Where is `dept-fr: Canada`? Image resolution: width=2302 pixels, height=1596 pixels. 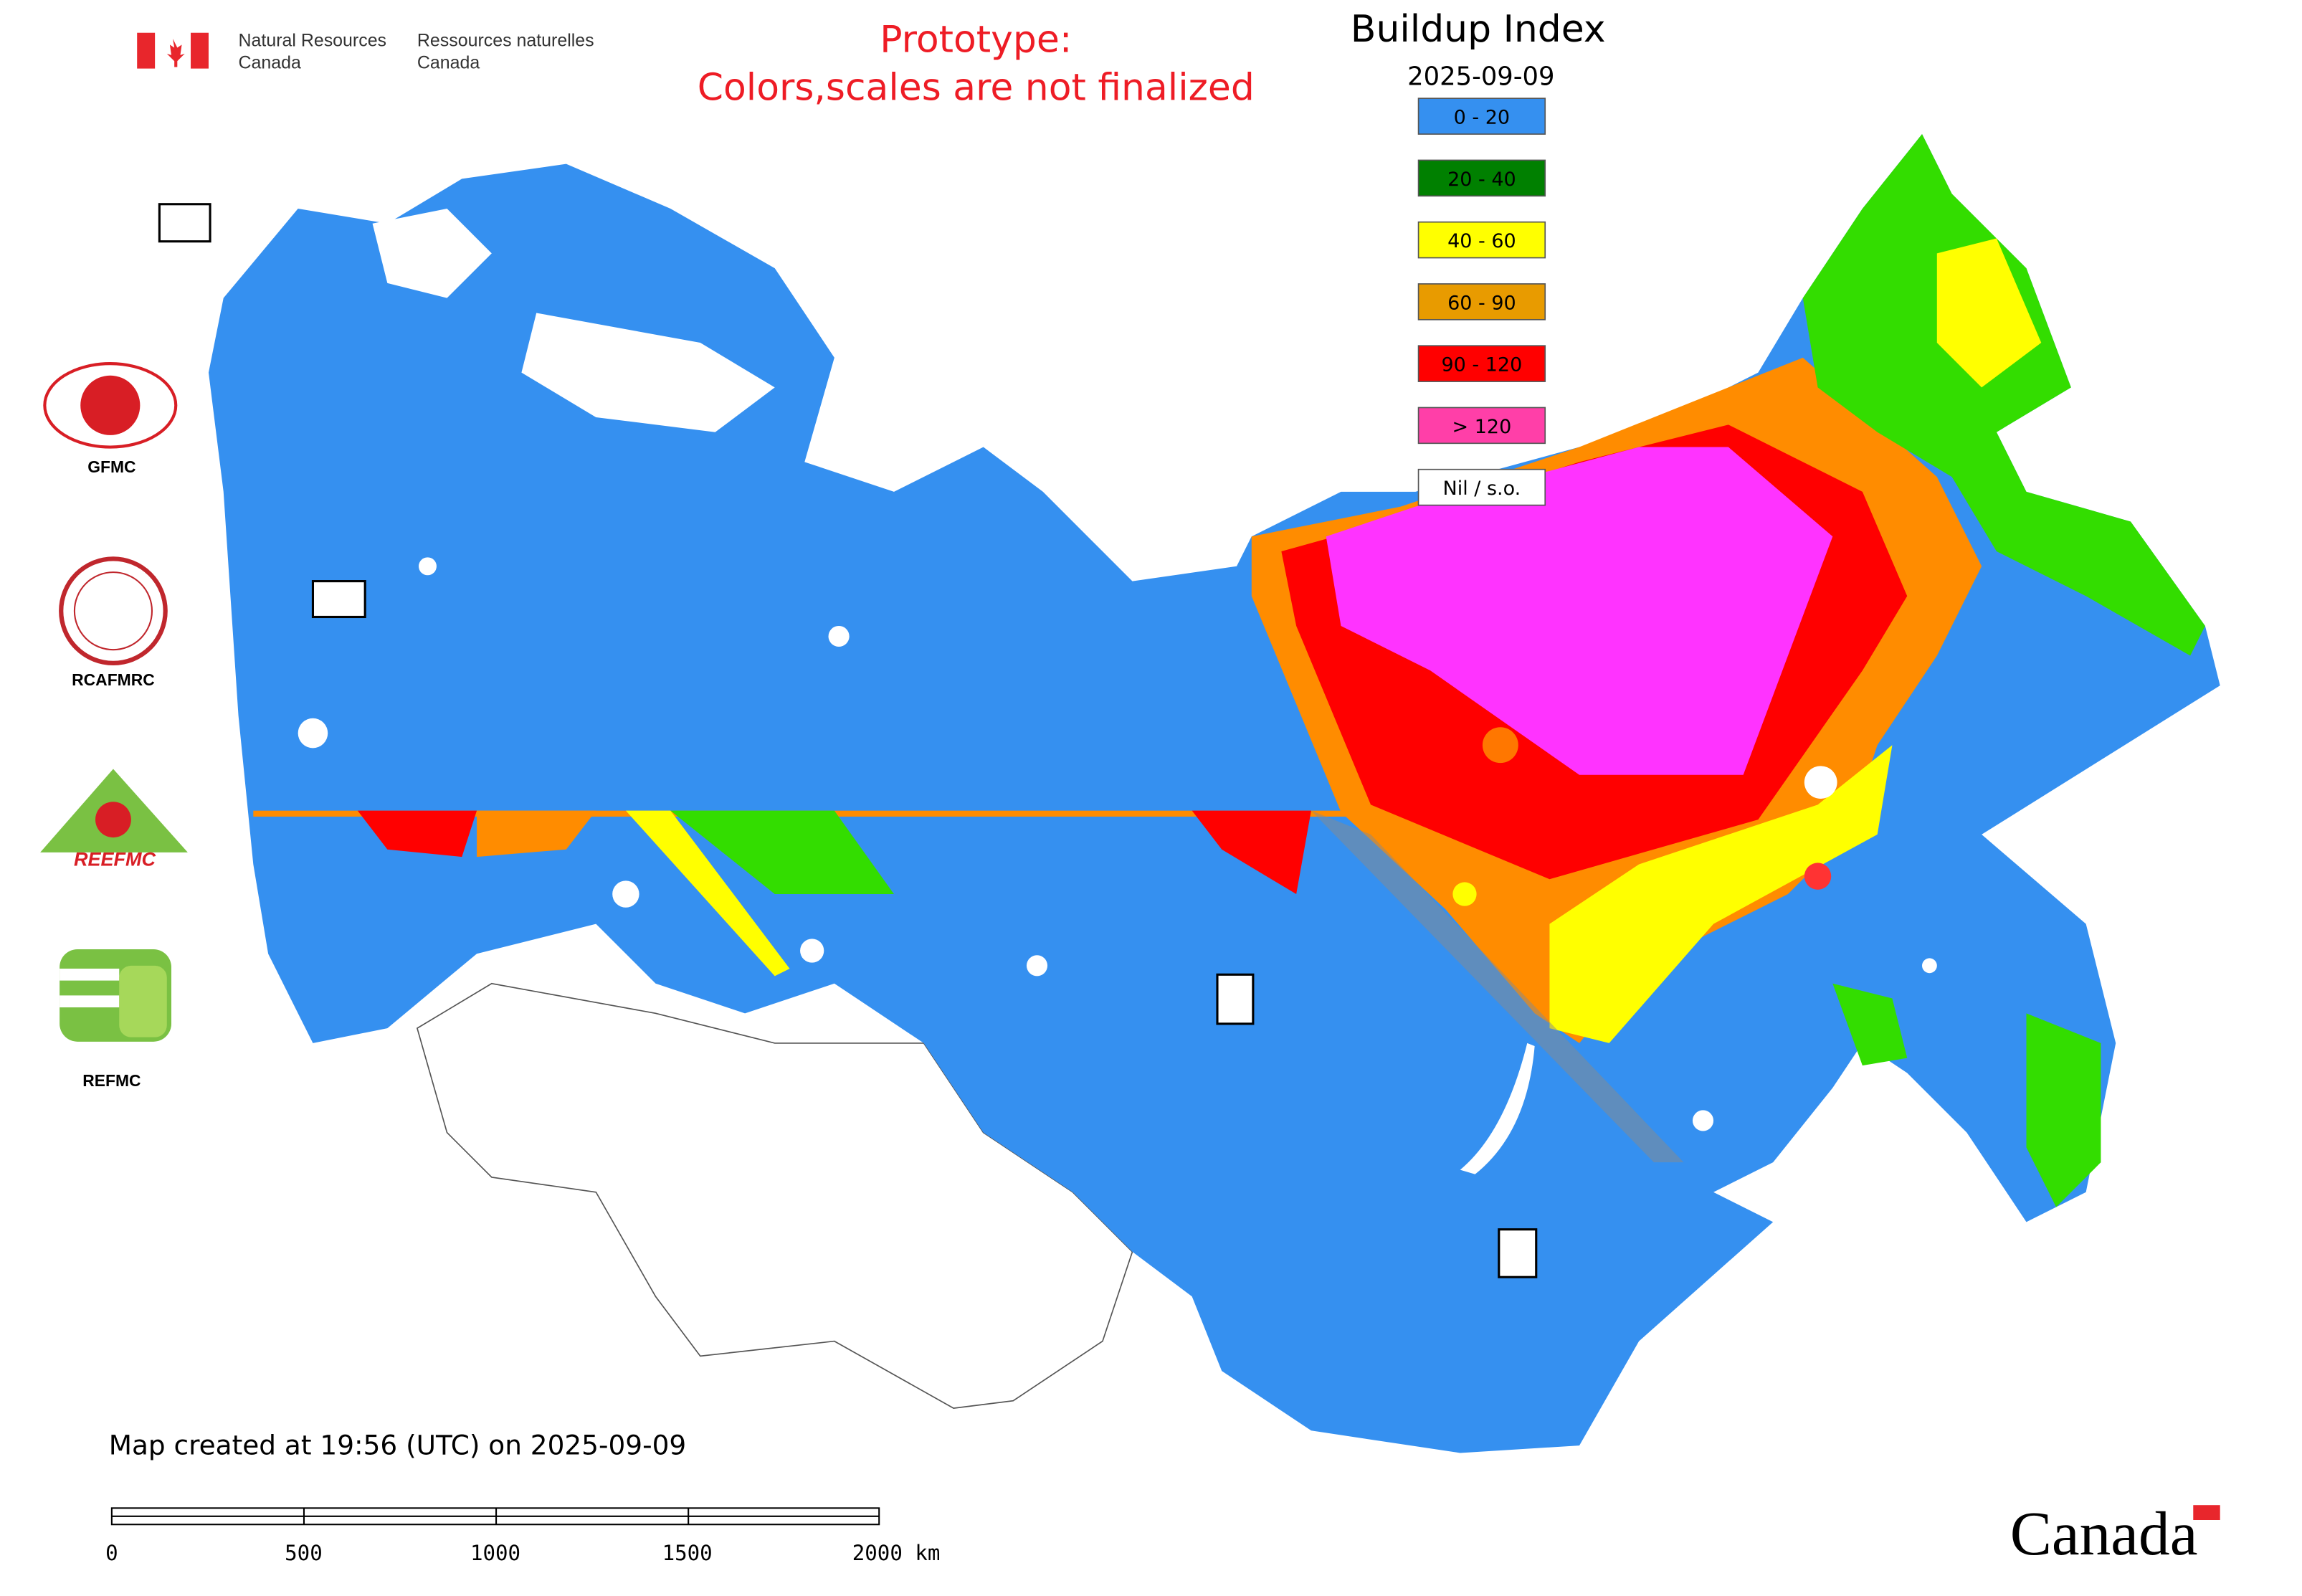
dept-fr: Canada is located at coordinates (449, 63).